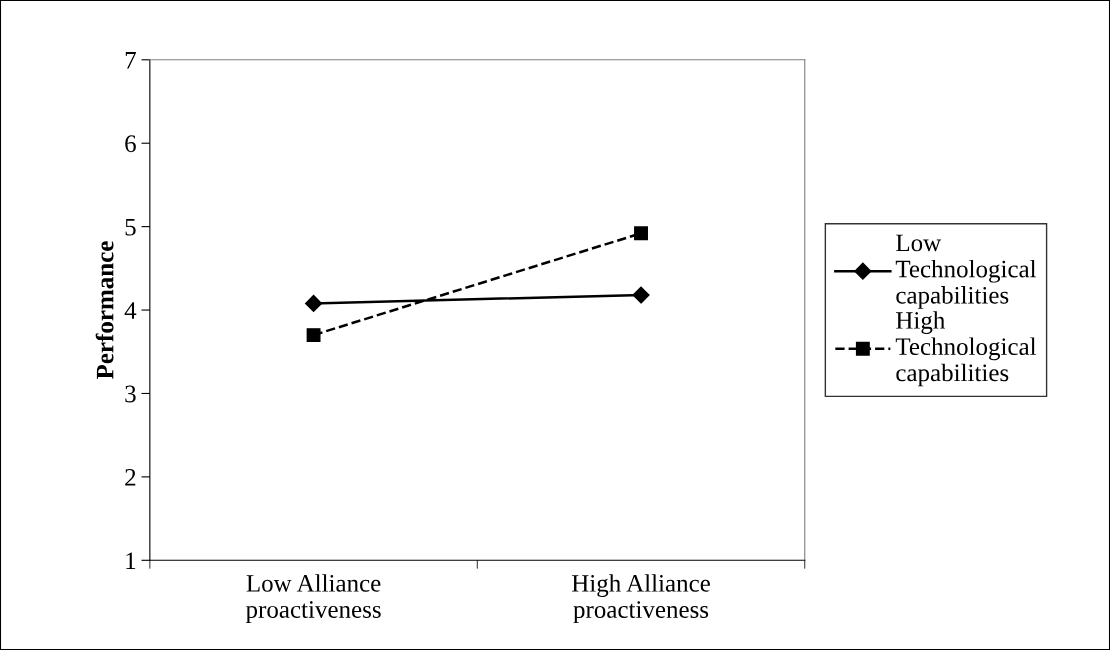 The image size is (1110, 650). What do you see at coordinates (130, 394) in the screenshot?
I see `y-tick-label: 3` at bounding box center [130, 394].